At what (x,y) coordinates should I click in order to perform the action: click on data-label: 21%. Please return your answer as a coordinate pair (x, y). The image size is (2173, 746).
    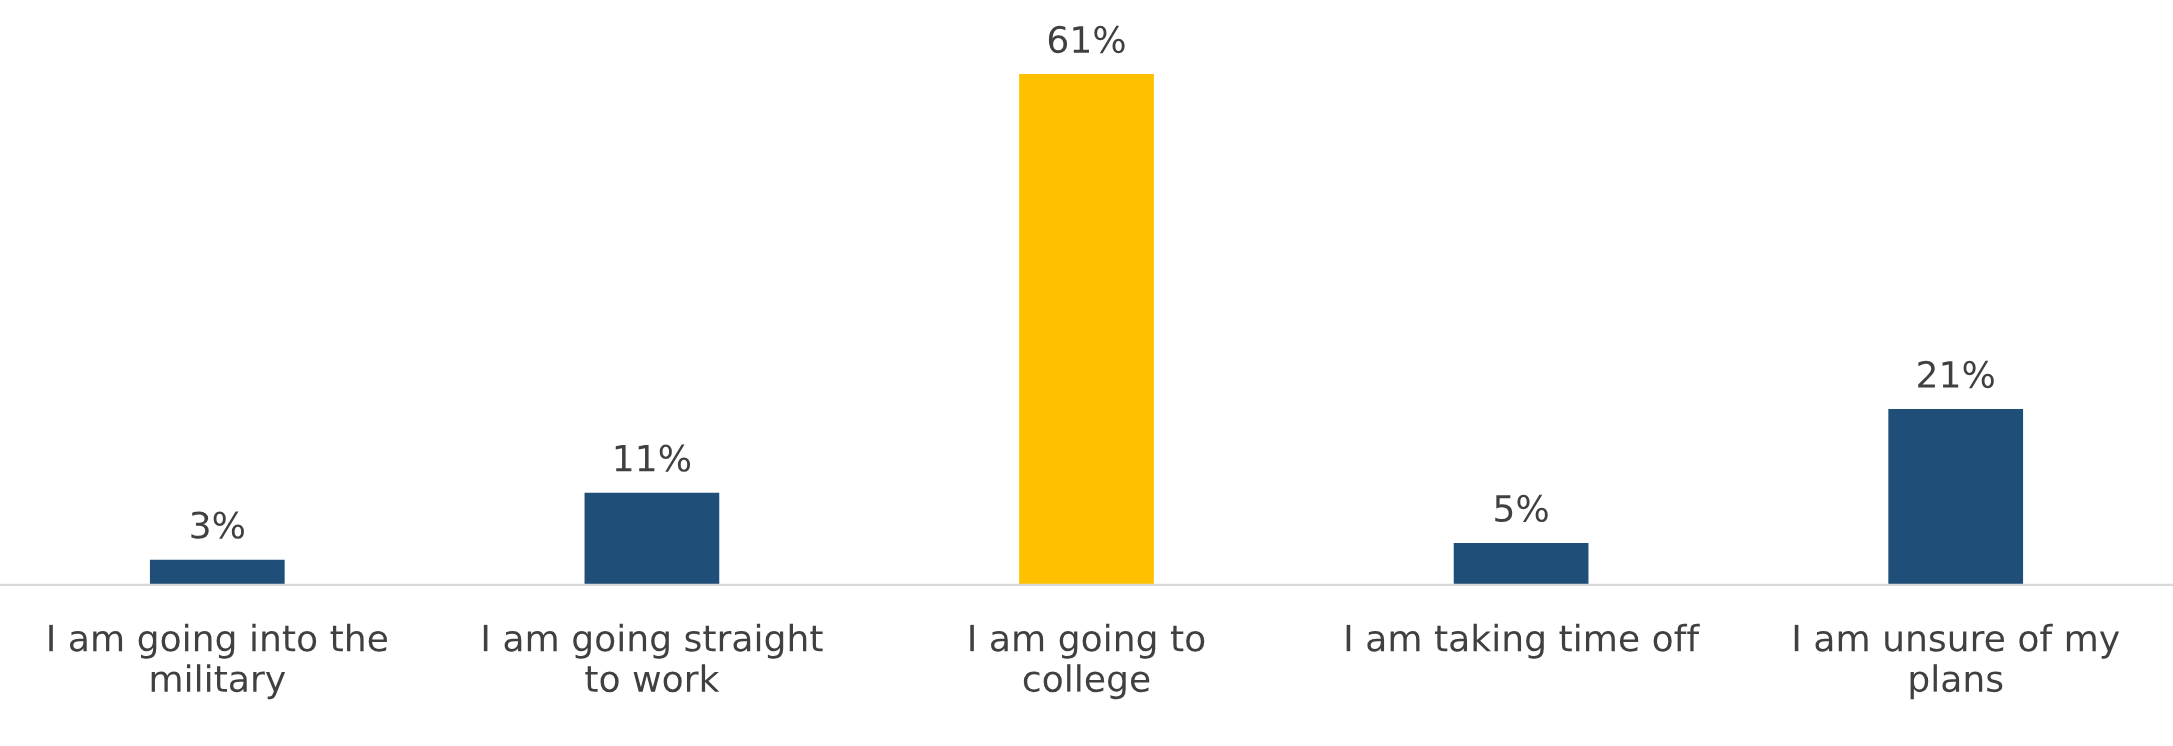
    Looking at the image, I should click on (1956, 374).